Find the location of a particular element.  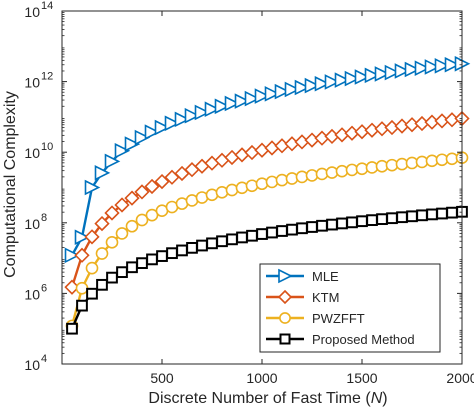

legend-label: Proposed Method is located at coordinates (363, 339).